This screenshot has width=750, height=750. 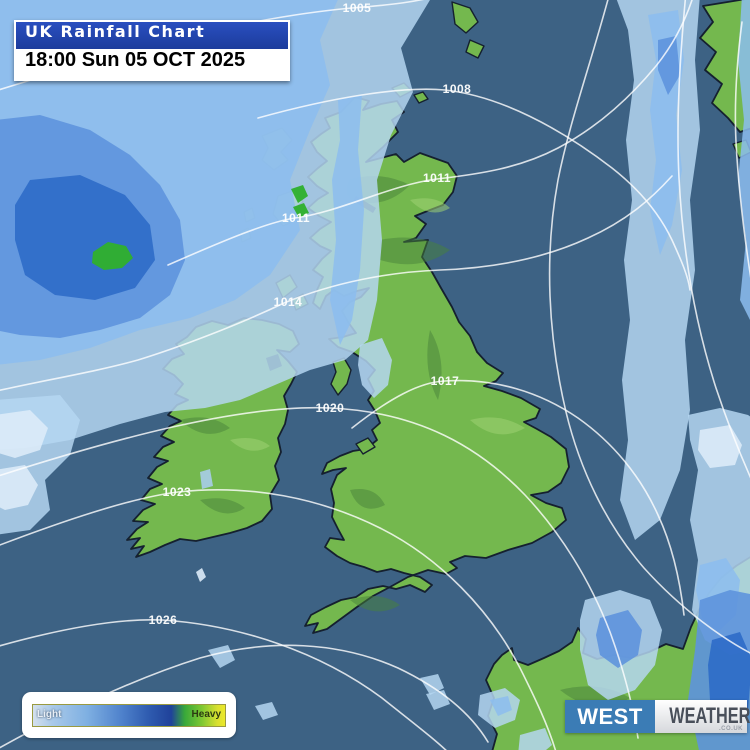 What do you see at coordinates (457, 89) in the screenshot?
I see `pressure-label: 1008` at bounding box center [457, 89].